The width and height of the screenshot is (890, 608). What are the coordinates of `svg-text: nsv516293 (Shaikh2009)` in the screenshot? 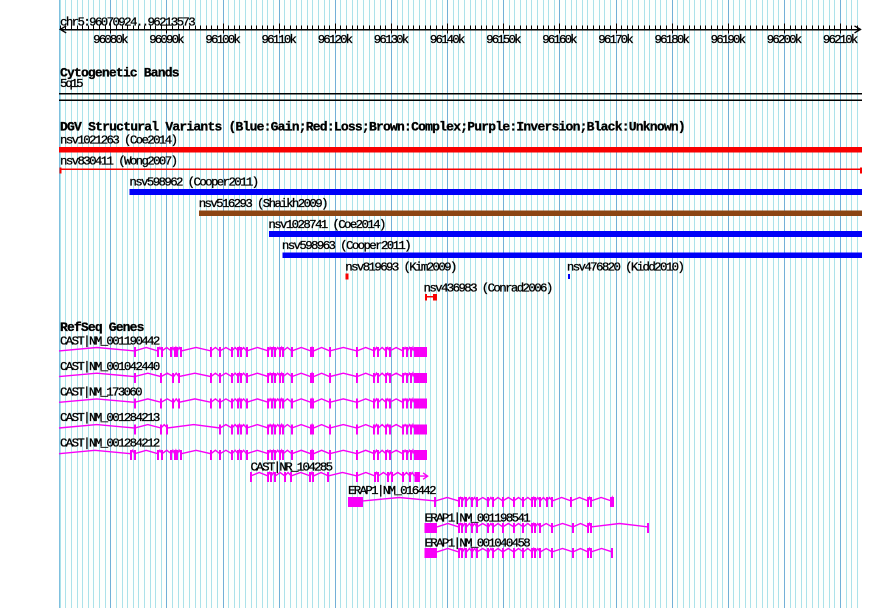 It's located at (264, 204).